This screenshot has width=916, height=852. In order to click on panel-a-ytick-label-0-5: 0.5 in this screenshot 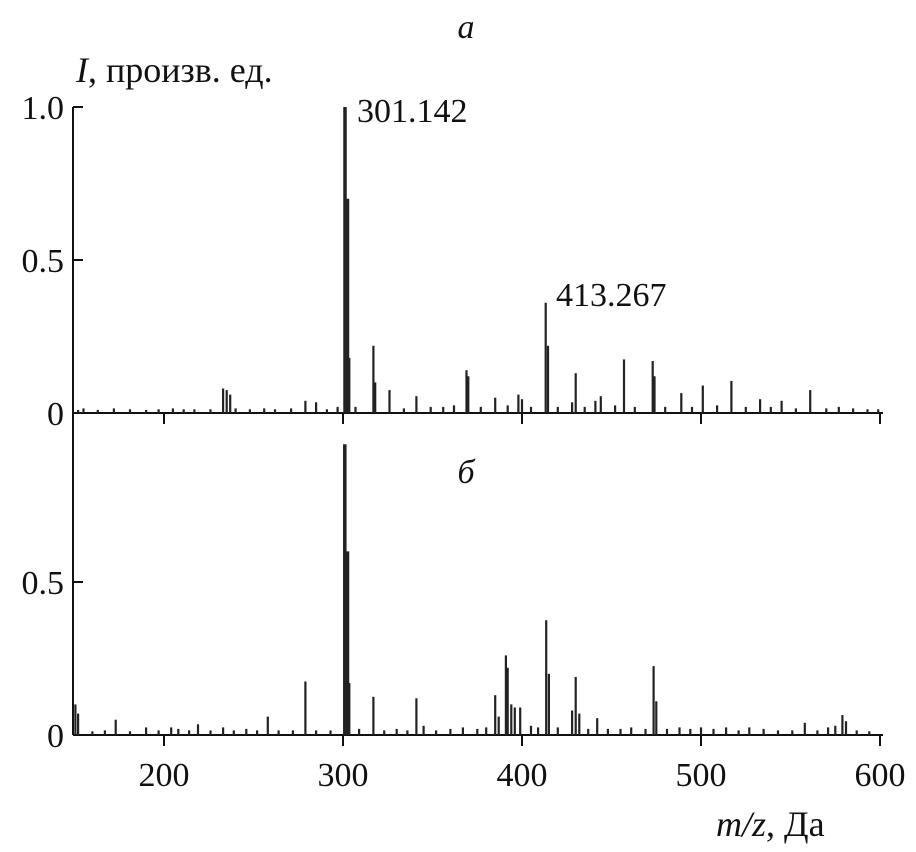, I will do `click(43, 261)`.